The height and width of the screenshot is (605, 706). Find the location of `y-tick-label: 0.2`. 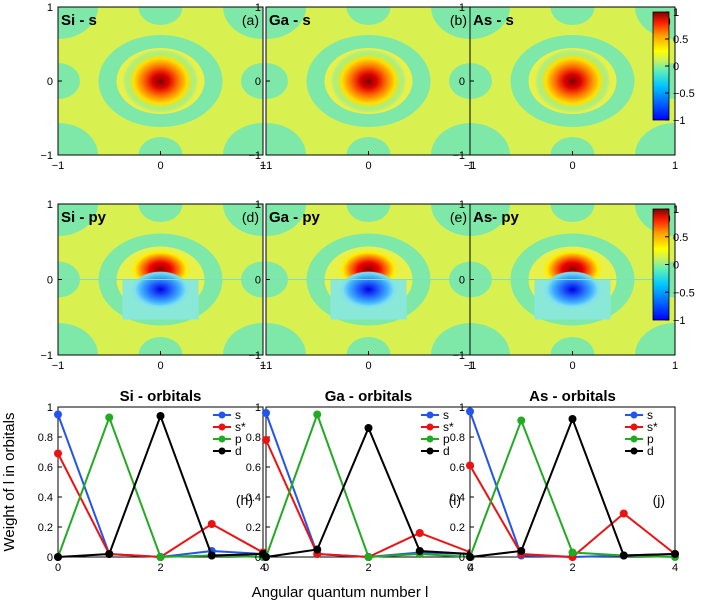

y-tick-label: 0.2 is located at coordinates (253, 528).